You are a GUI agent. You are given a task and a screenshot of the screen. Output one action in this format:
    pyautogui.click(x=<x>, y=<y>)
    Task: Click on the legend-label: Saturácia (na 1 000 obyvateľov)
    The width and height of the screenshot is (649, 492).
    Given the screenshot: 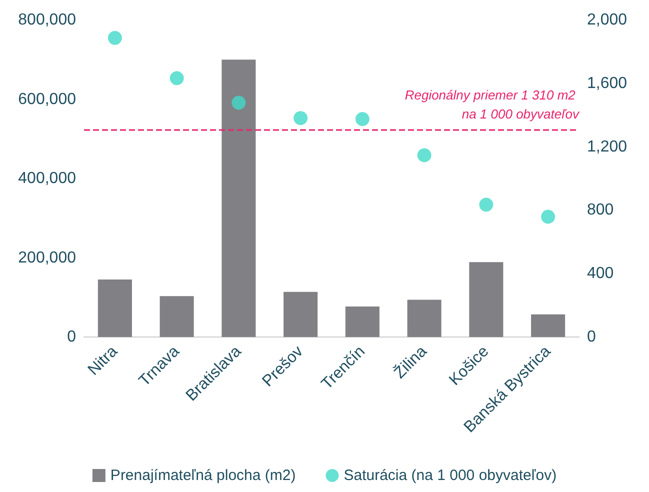 What is the action you would take?
    pyautogui.click(x=450, y=475)
    